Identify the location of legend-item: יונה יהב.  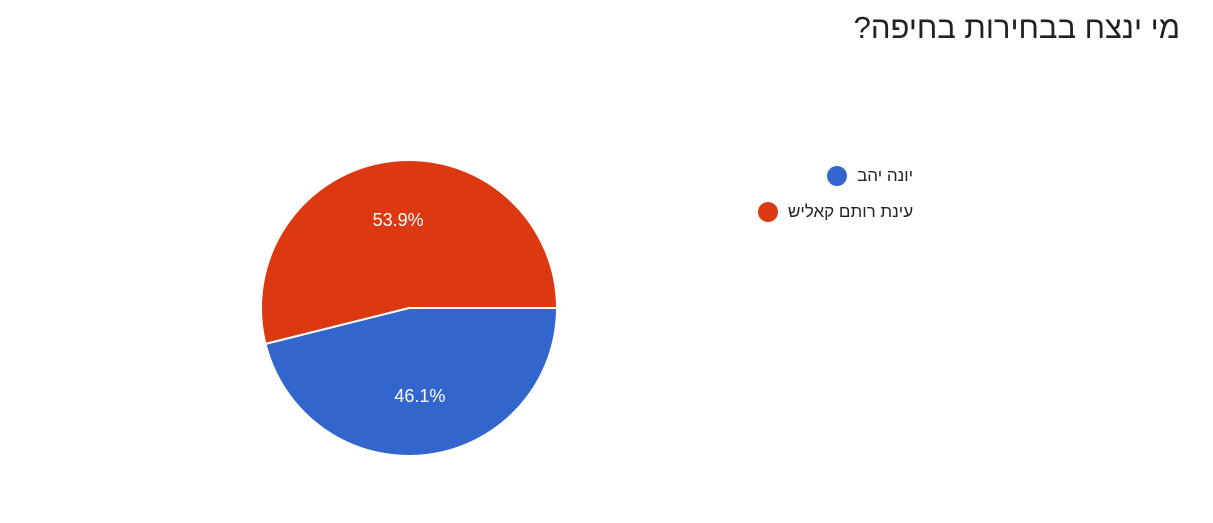
(835, 176).